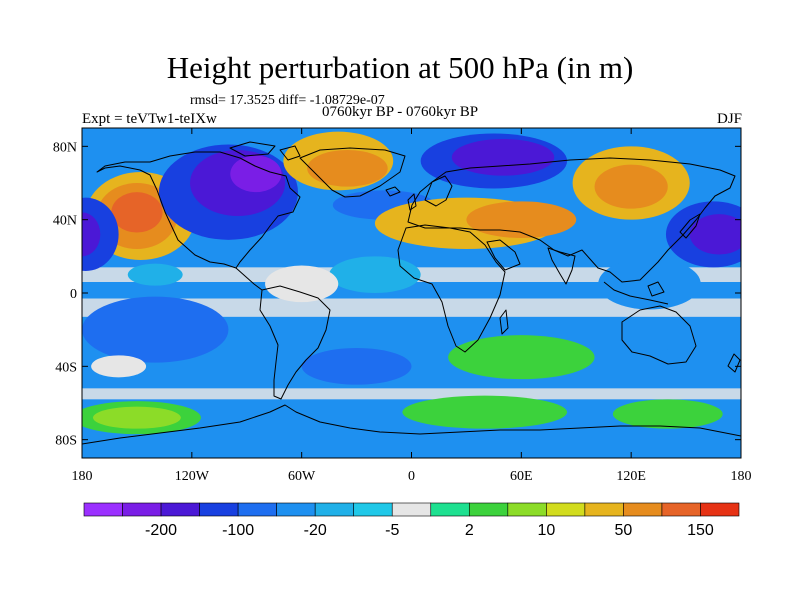  Describe the element at coordinates (411, 520) in the screenshot. I see `colorbar: -200 -100 -20 -5 2 10 50 150` at that location.